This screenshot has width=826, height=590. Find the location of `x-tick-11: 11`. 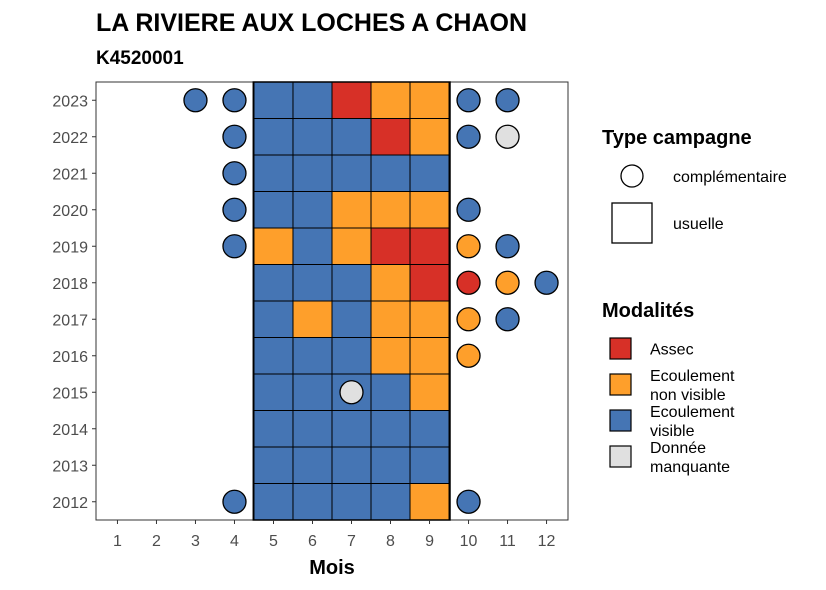

x-tick-11: 11 is located at coordinates (507, 541).